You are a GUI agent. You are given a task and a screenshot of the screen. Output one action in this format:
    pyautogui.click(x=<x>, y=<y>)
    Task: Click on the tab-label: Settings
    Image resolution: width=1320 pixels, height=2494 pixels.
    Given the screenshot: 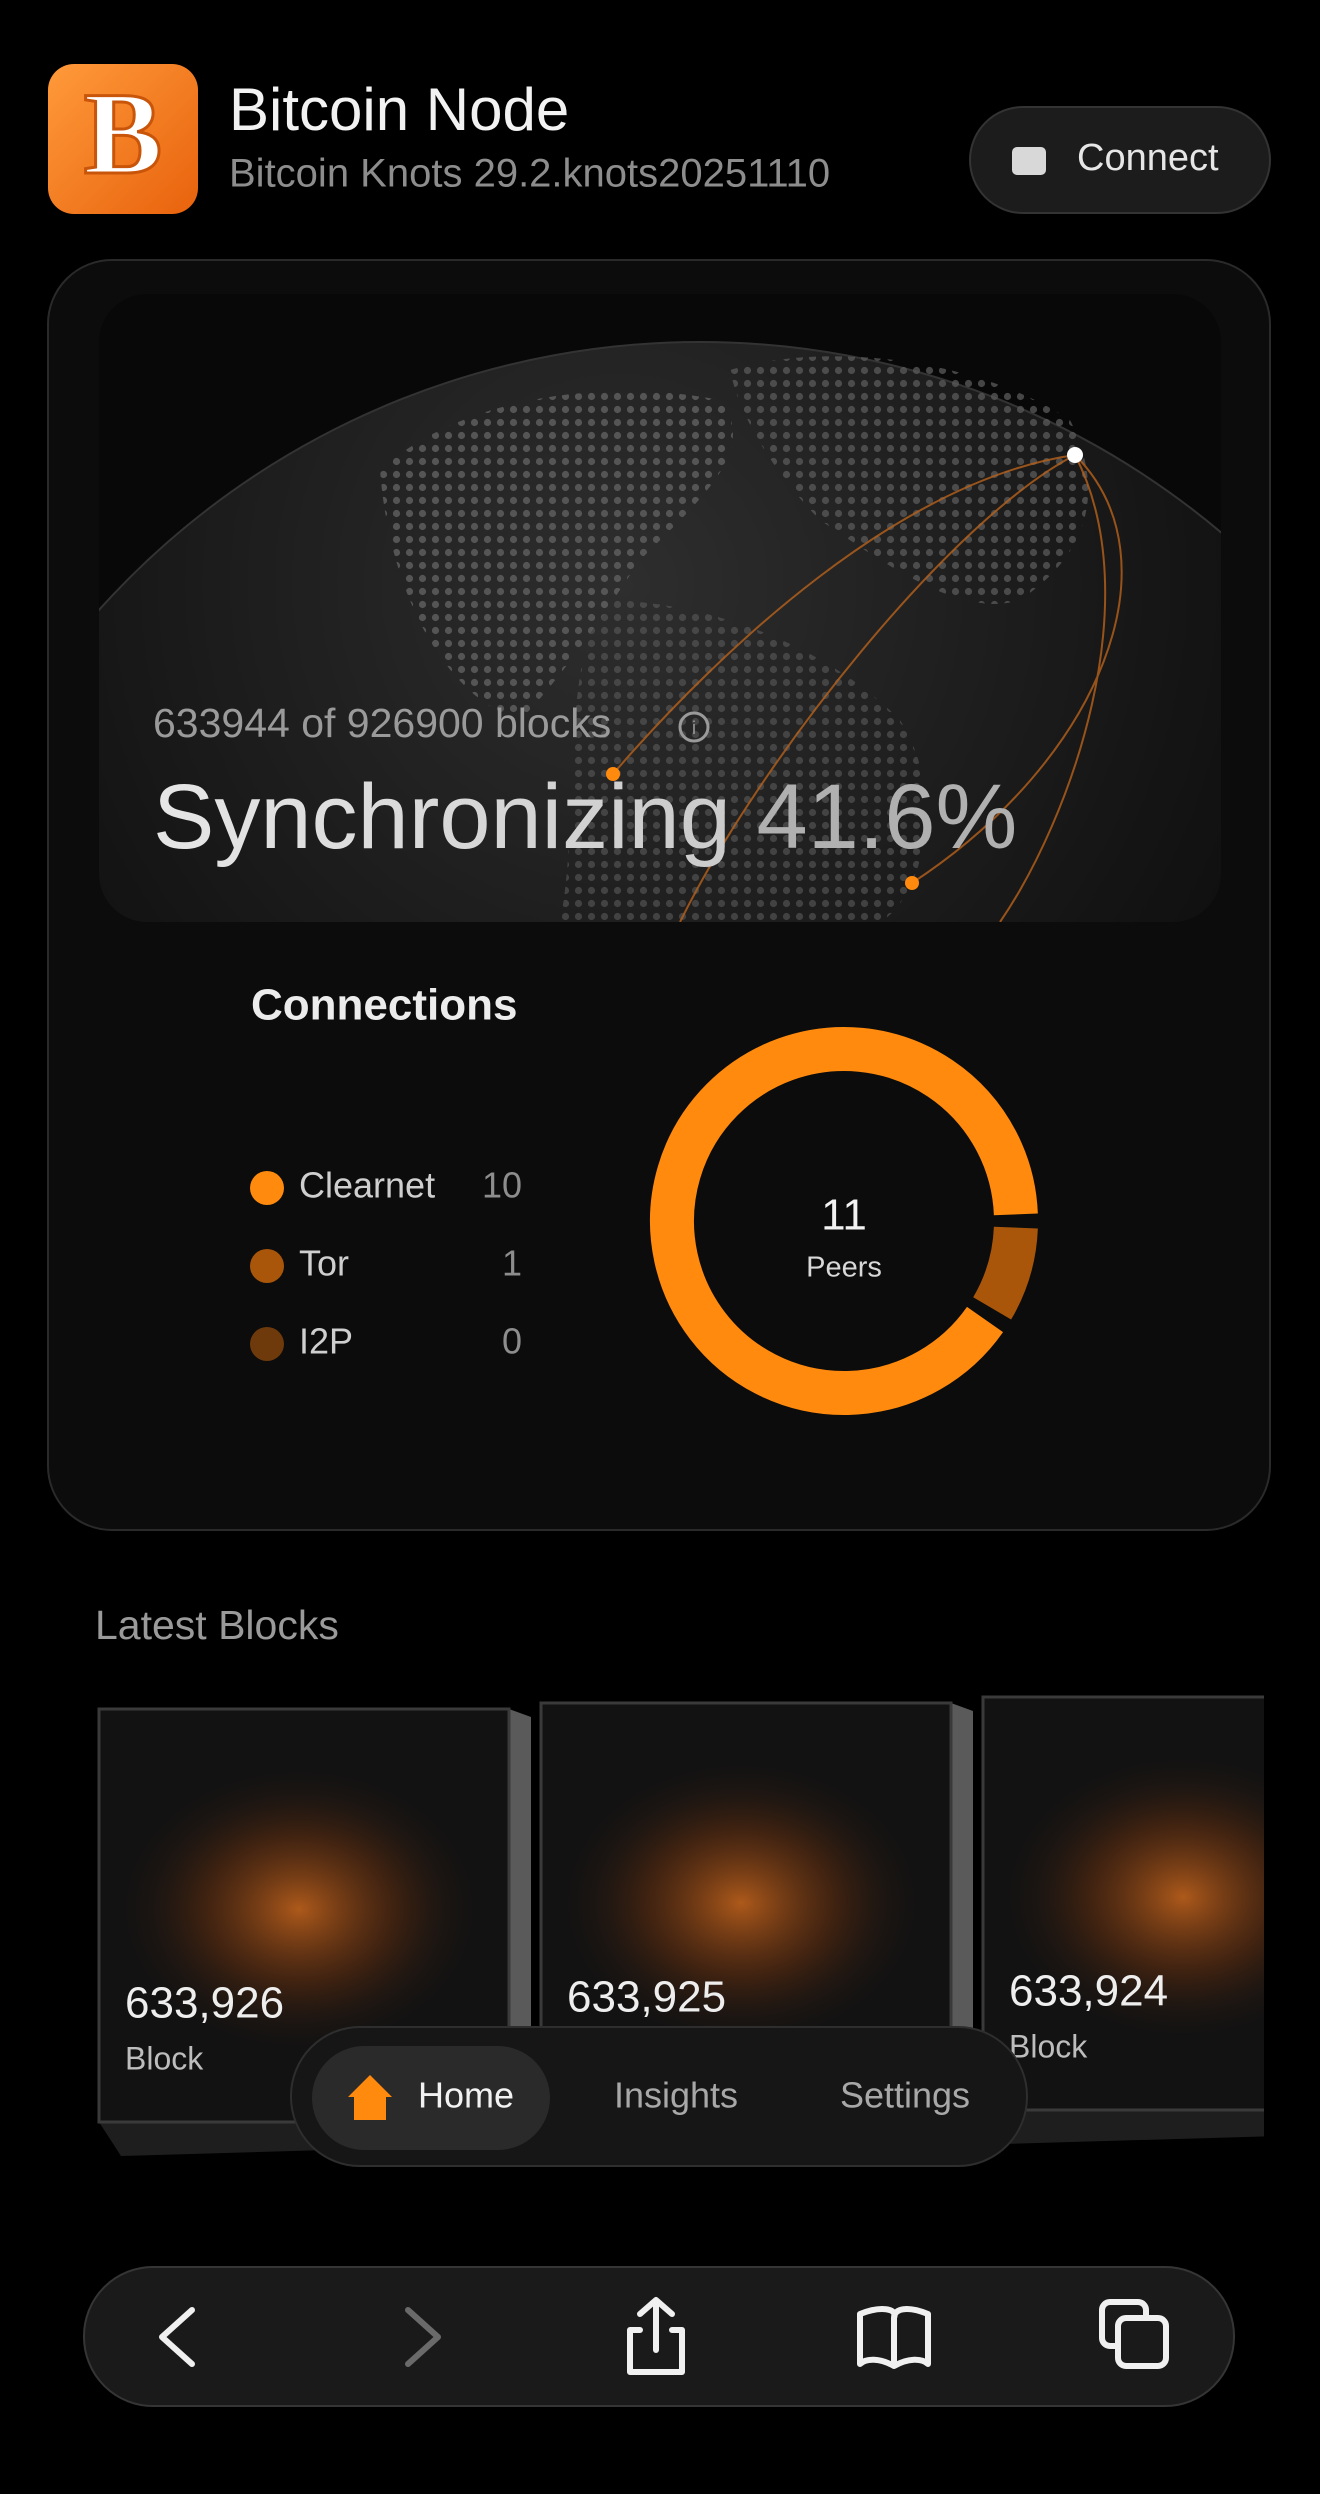 What is the action you would take?
    pyautogui.click(x=905, y=2095)
    